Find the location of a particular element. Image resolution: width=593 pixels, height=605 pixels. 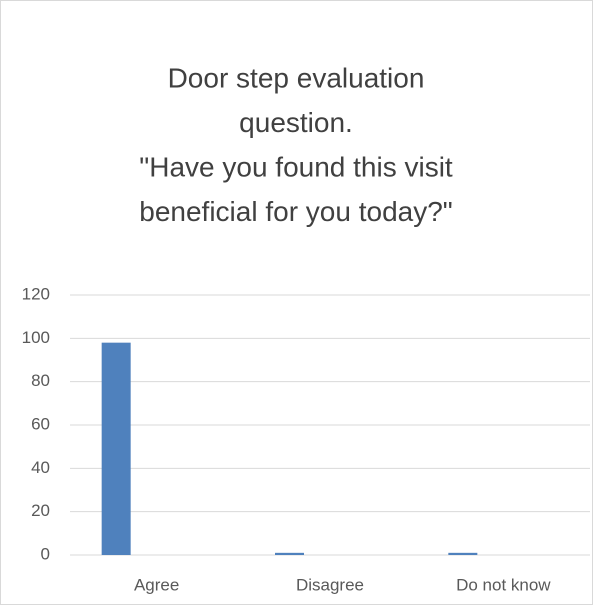

y-tick-label: 0 is located at coordinates (45, 553).